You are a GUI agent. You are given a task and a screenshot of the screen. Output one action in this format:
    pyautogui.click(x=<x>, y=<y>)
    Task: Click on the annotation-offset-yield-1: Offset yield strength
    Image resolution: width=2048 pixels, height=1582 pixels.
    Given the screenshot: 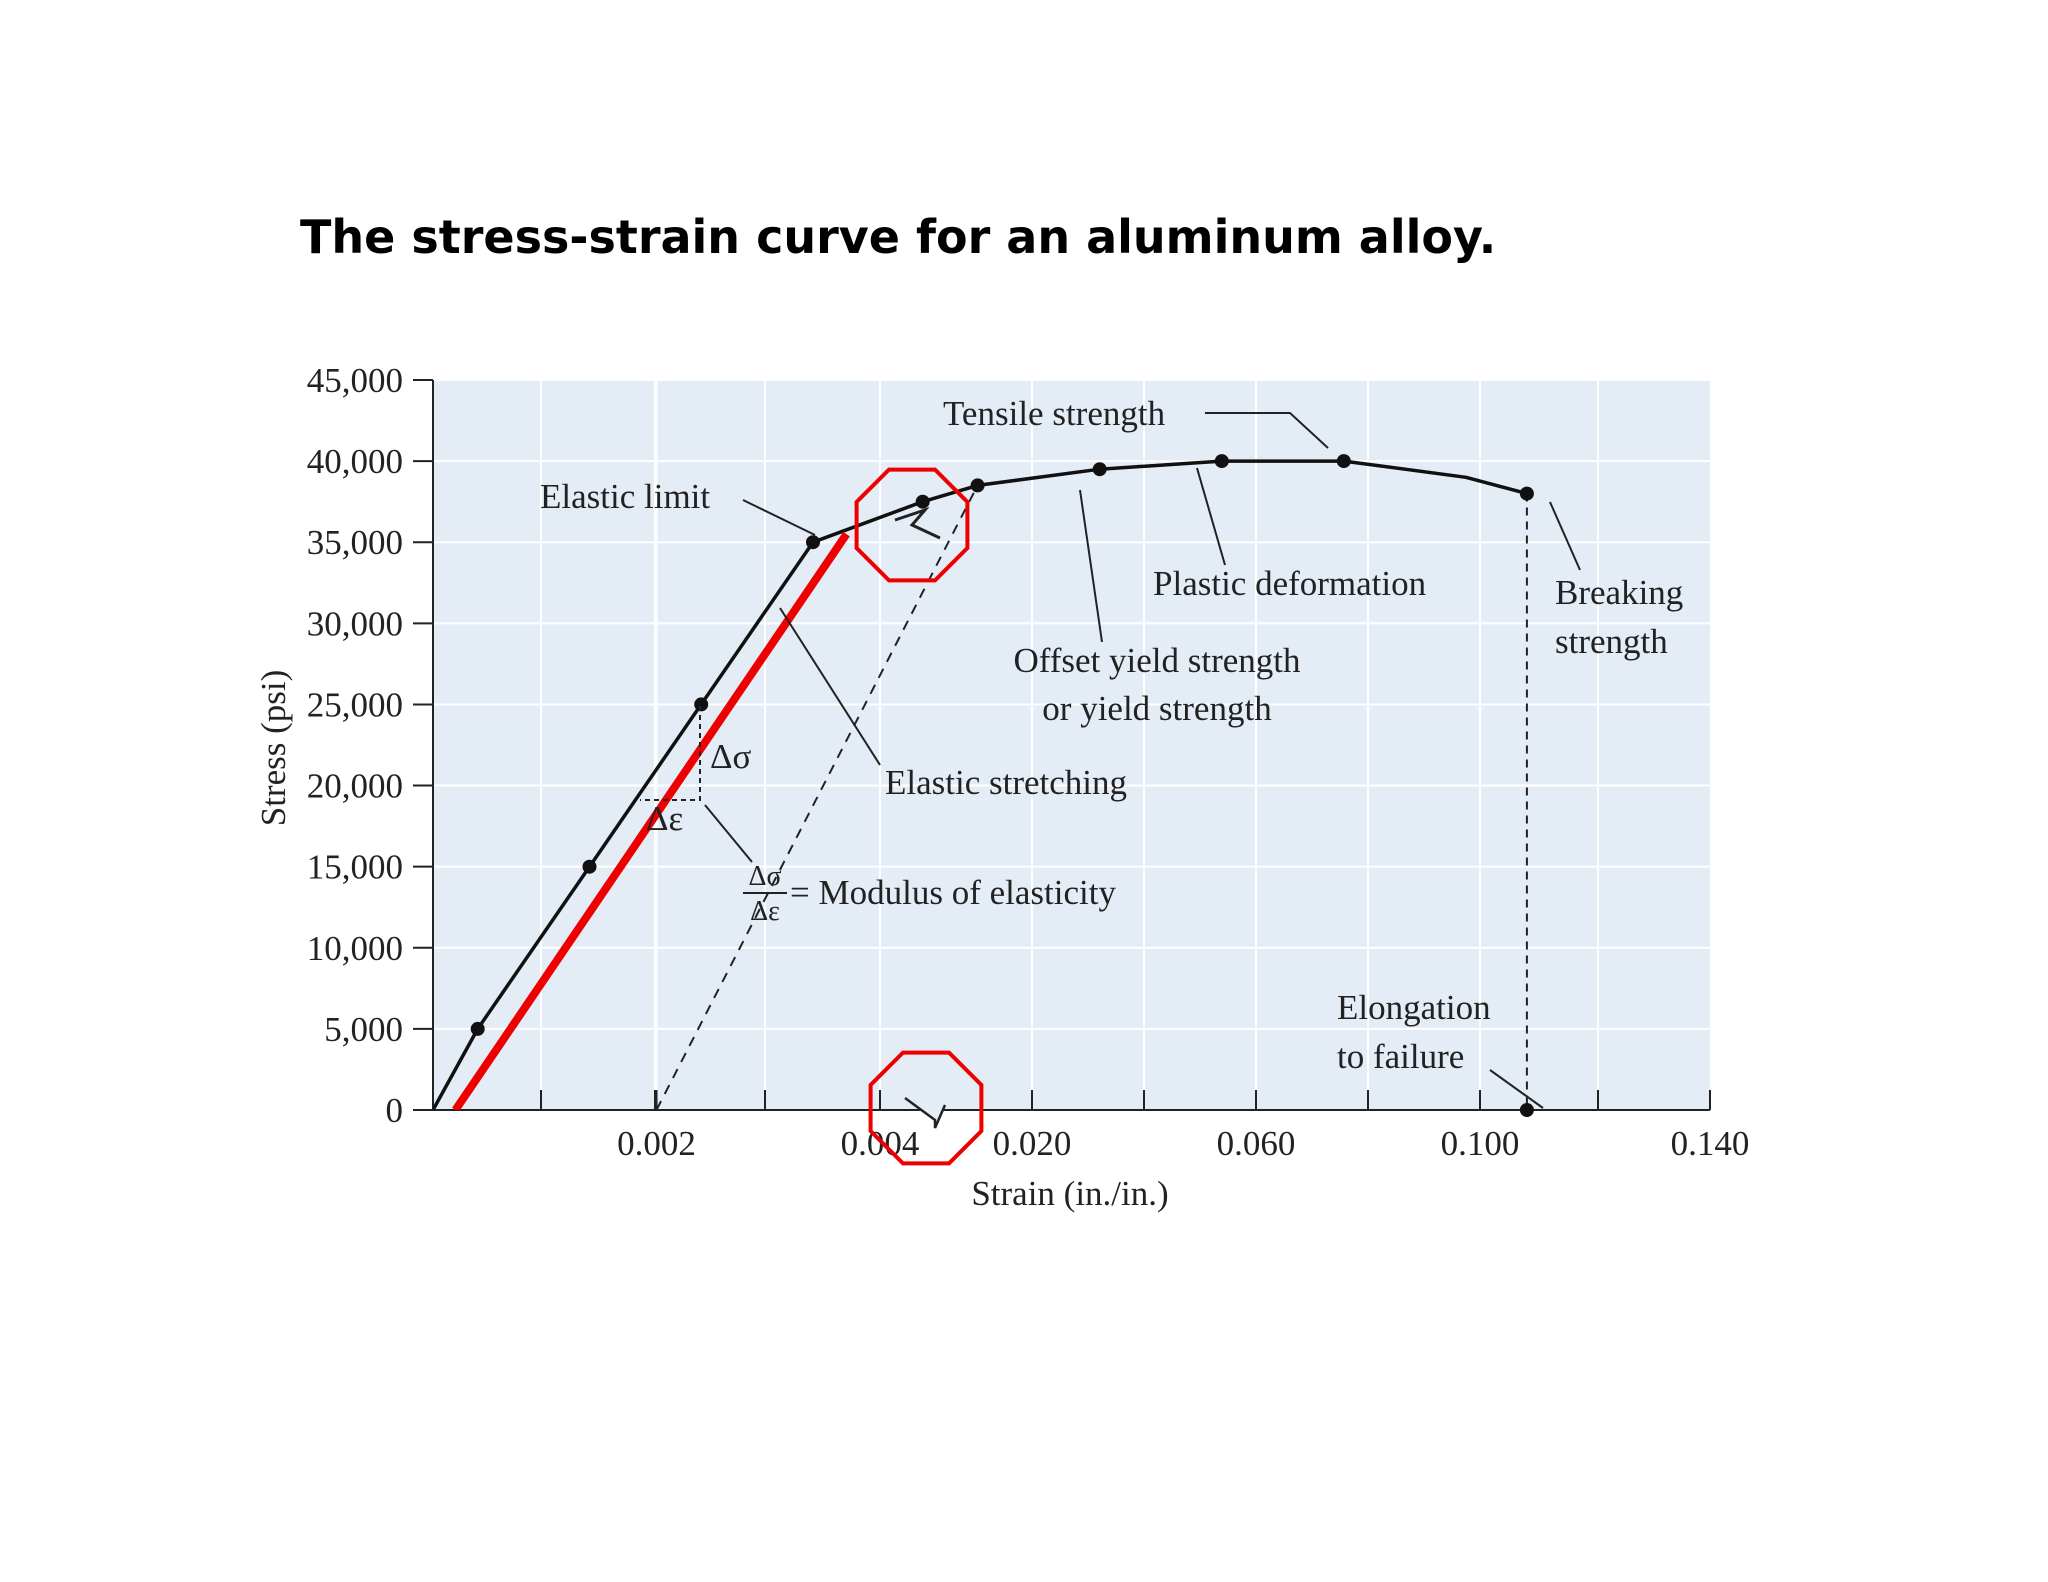 What is the action you would take?
    pyautogui.click(x=1157, y=660)
    